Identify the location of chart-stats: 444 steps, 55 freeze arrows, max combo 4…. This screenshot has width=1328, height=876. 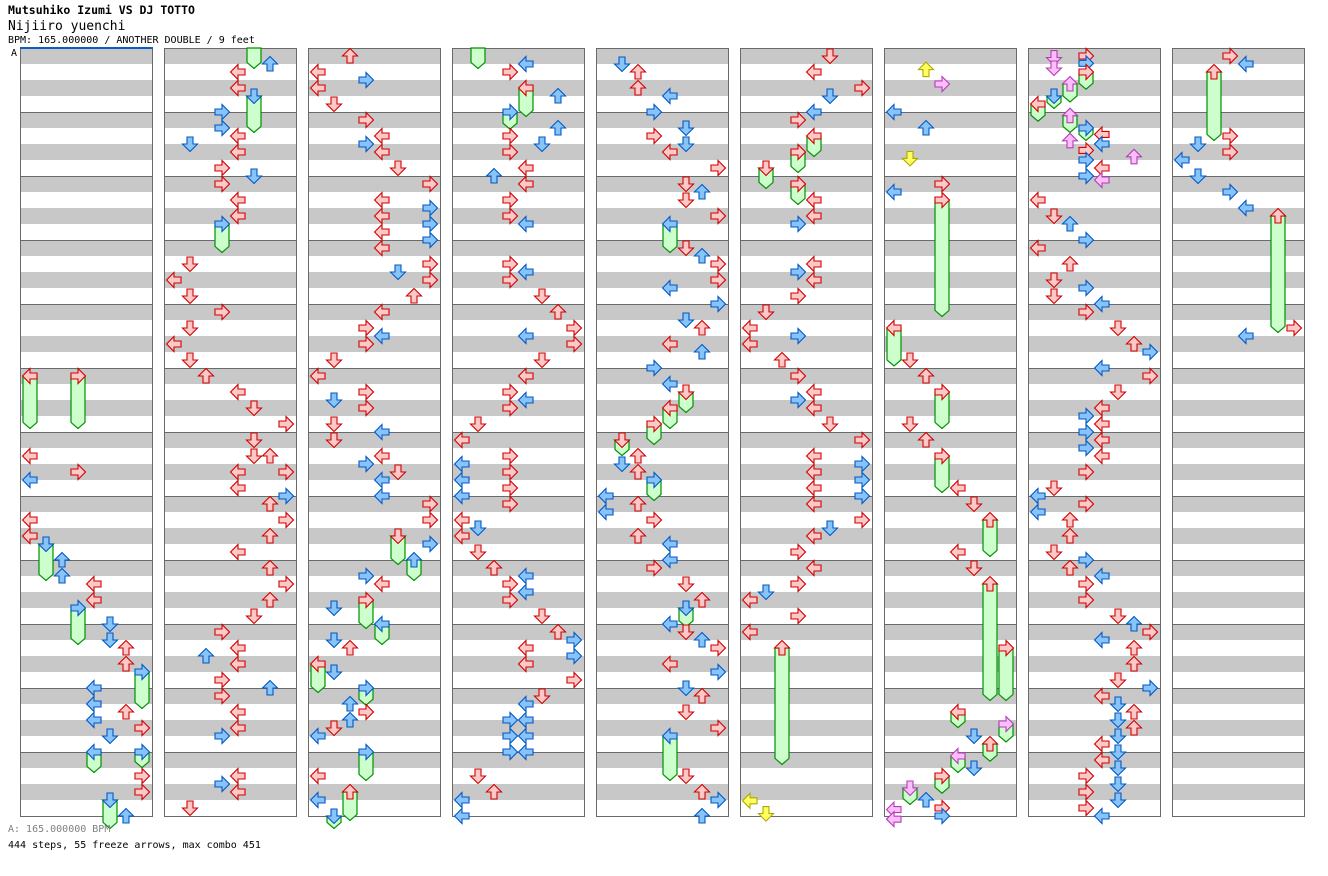
(134, 845).